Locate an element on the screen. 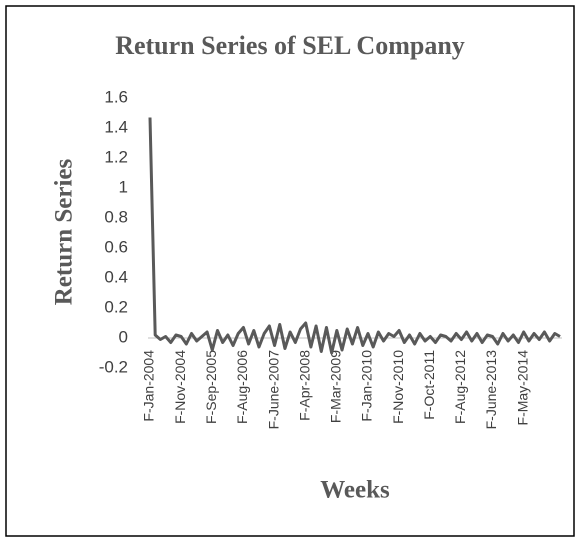 The width and height of the screenshot is (585, 542). x-tick-label: F-Nov-2010 is located at coordinates (398, 387).